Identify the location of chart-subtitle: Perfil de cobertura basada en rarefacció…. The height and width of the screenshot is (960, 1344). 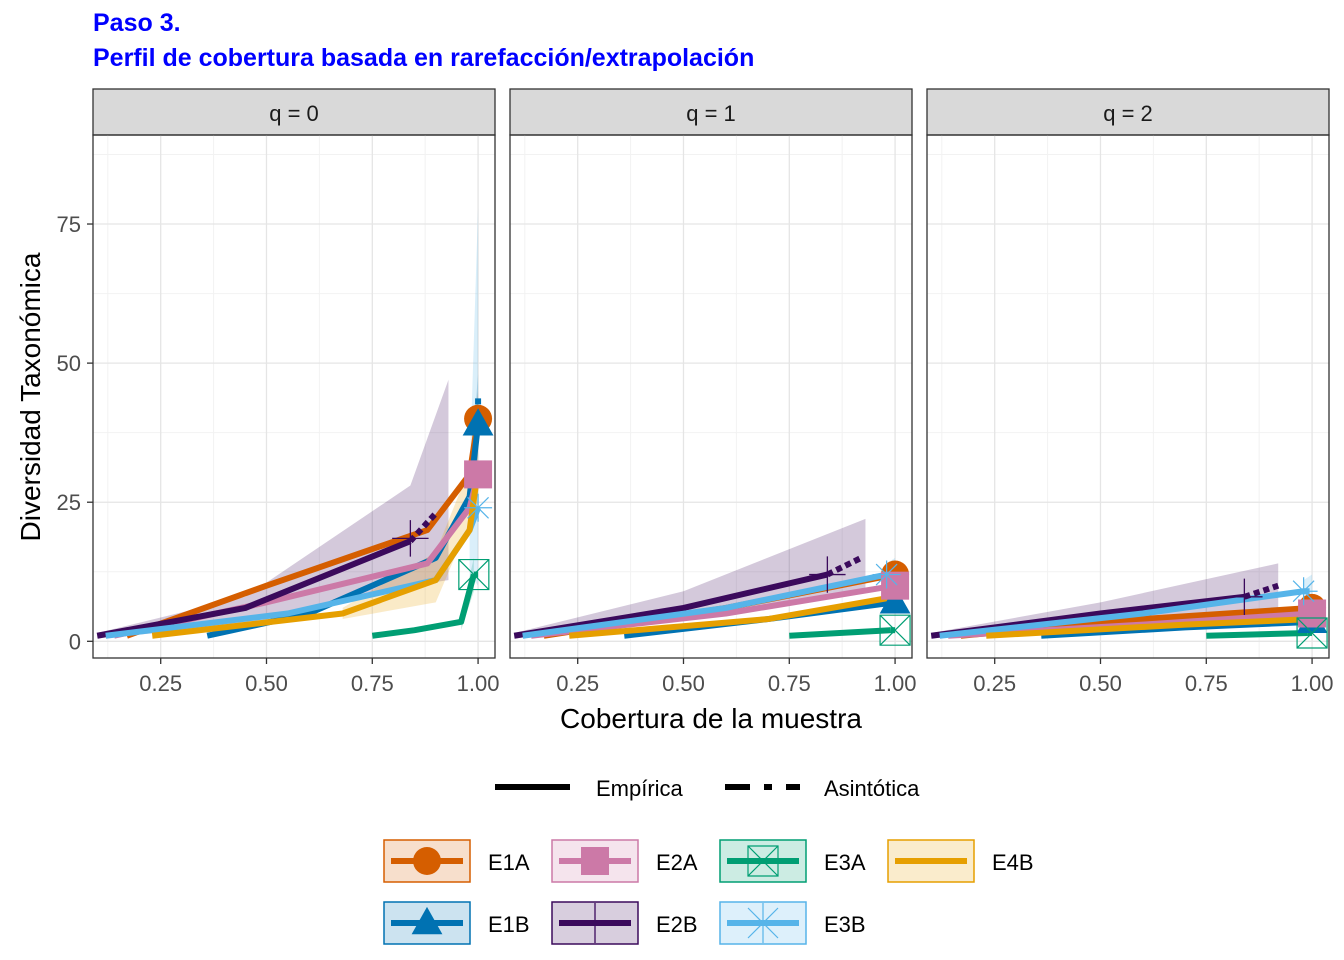
(424, 58).